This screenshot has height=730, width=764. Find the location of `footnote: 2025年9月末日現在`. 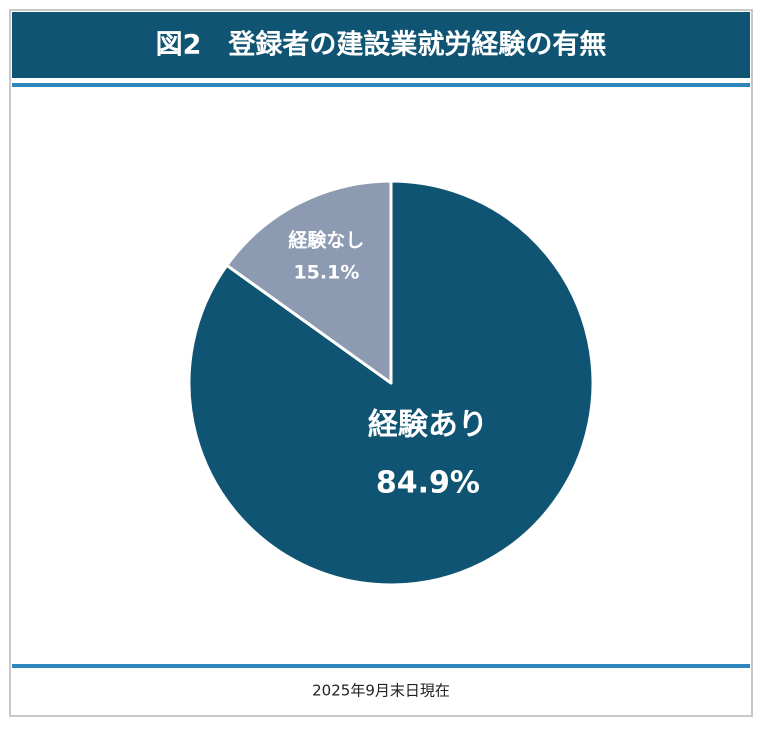

footnote: 2025年9月末日現在 is located at coordinates (381, 691).